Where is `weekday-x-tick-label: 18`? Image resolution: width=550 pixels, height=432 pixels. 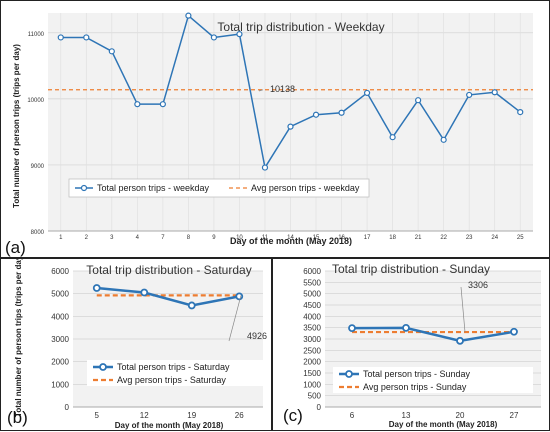 weekday-x-tick-label: 18 is located at coordinates (392, 238).